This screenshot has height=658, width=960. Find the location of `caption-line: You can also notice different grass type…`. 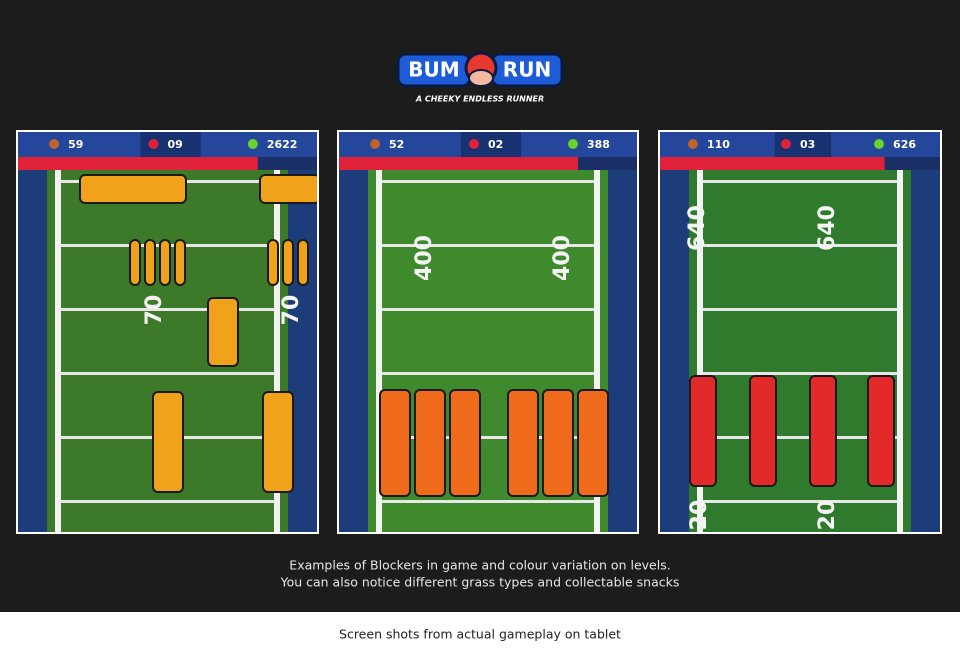

caption-line: You can also notice different grass type… is located at coordinates (480, 582).